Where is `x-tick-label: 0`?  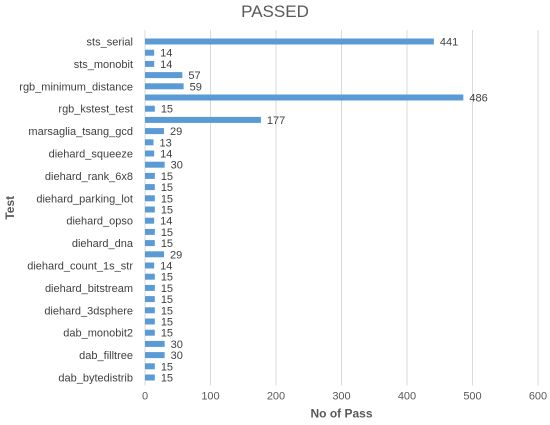 x-tick-label: 0 is located at coordinates (145, 397).